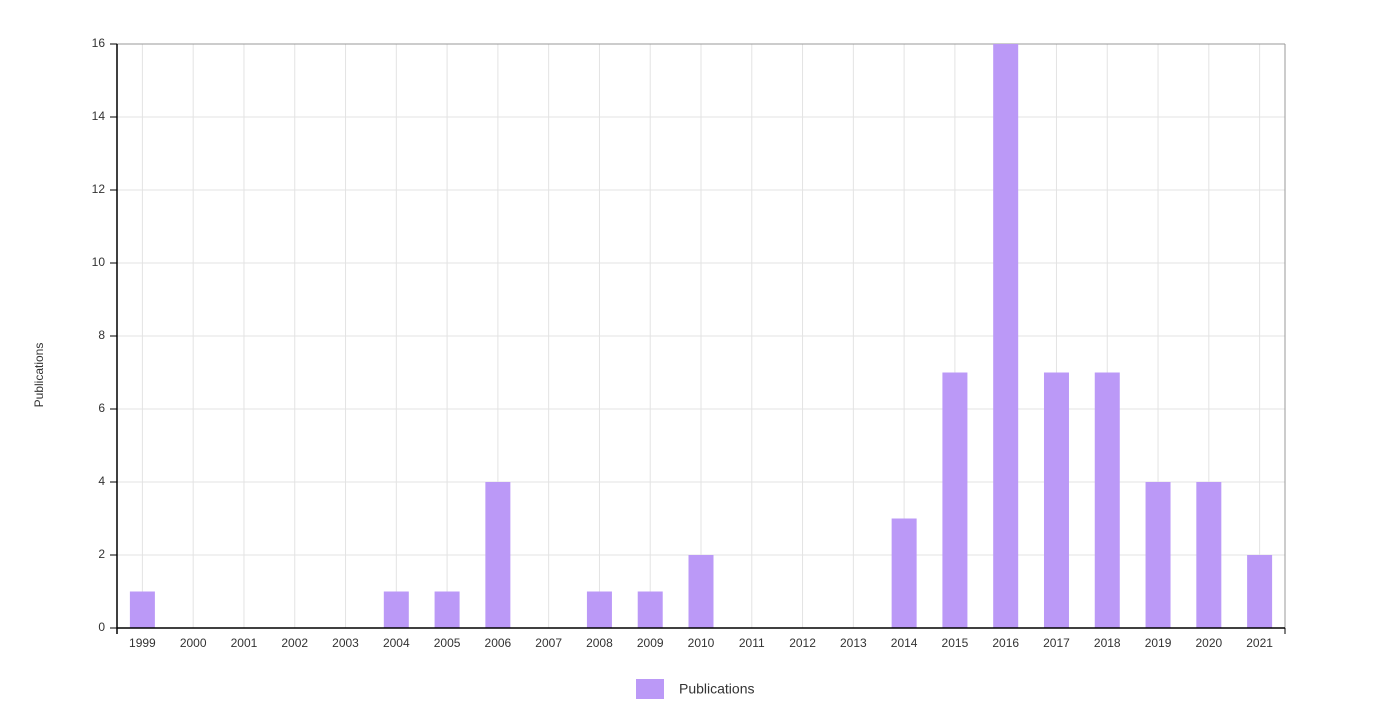 The image size is (1387, 701). Describe the element at coordinates (244, 643) in the screenshot. I see `x-tick-label: 2001` at that location.